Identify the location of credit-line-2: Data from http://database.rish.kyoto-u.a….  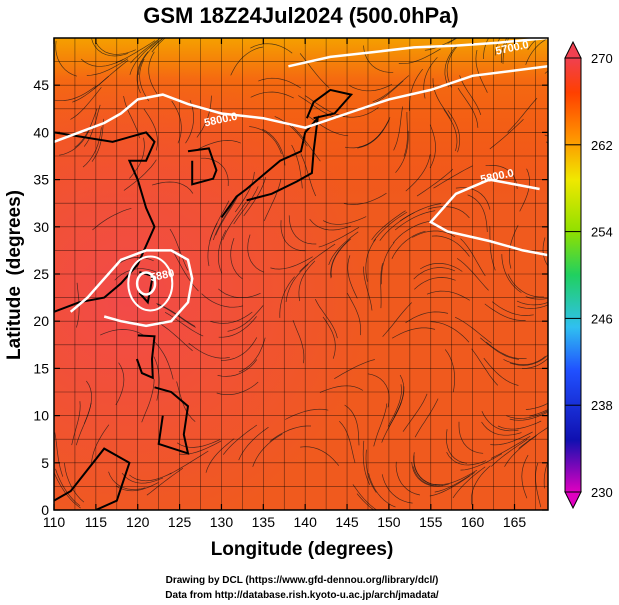
(302, 595).